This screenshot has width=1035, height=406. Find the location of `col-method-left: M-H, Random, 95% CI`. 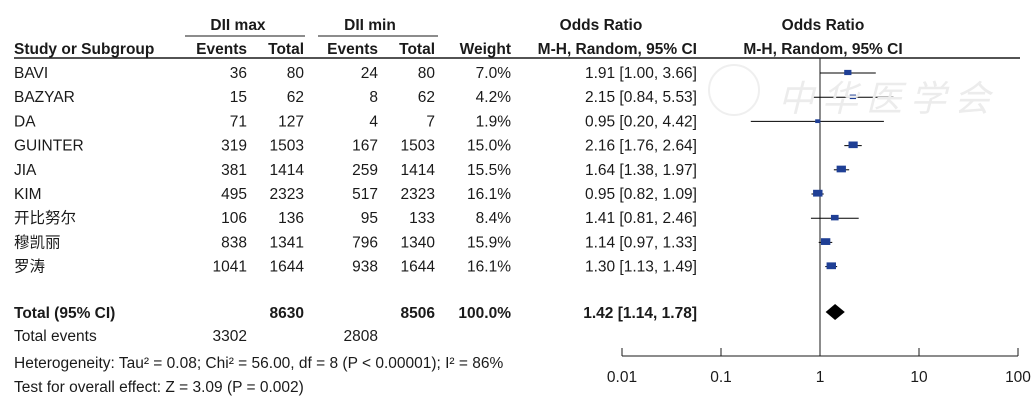

col-method-left: M-H, Random, 95% CI is located at coordinates (617, 49).